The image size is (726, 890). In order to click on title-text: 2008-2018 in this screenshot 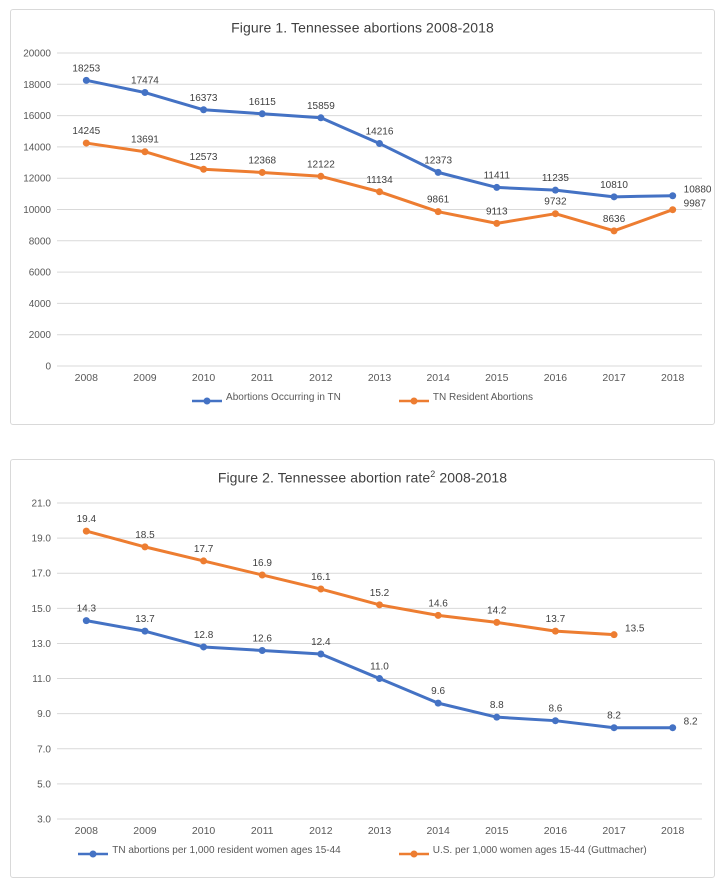, I will do `click(471, 477)`.